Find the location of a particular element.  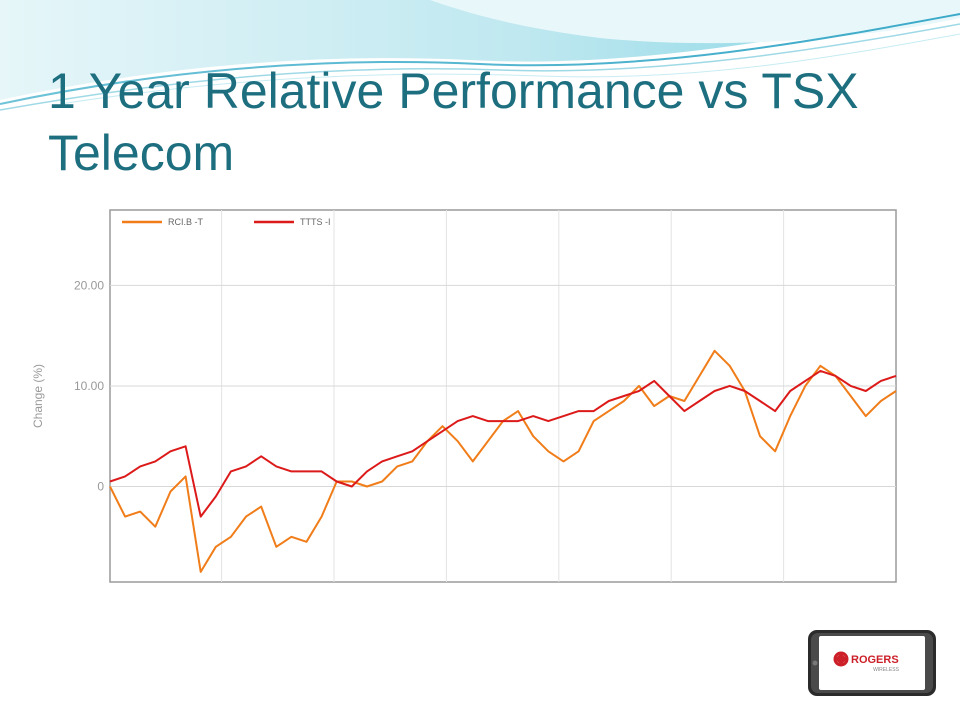

y-tick-label: 10.00 is located at coordinates (89, 386).